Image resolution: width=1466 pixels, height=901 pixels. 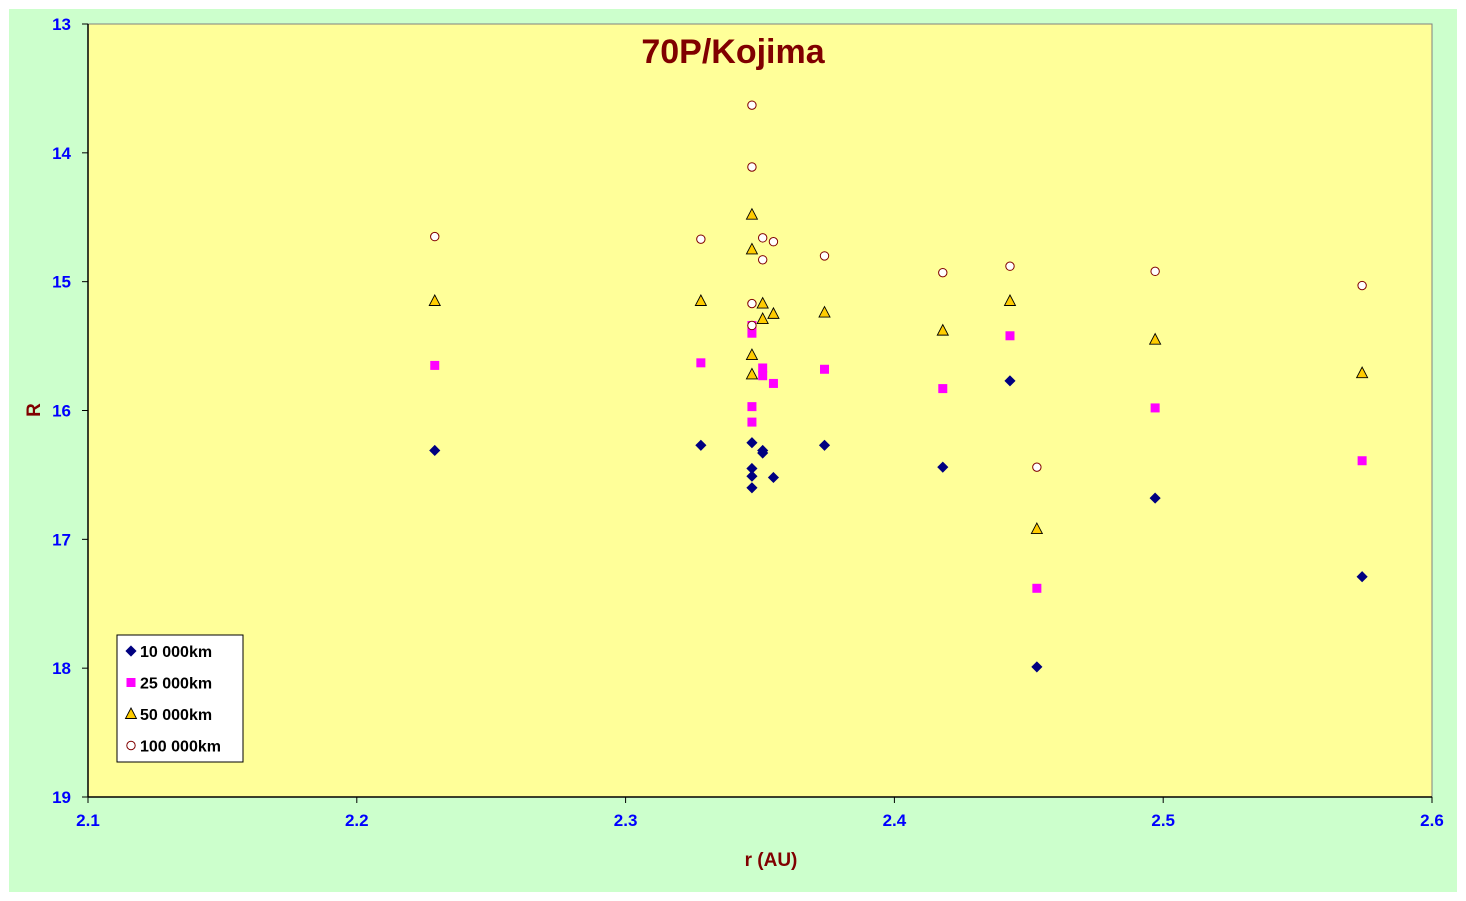 What do you see at coordinates (1163, 820) in the screenshot?
I see `x-tick-label: 2.5` at bounding box center [1163, 820].